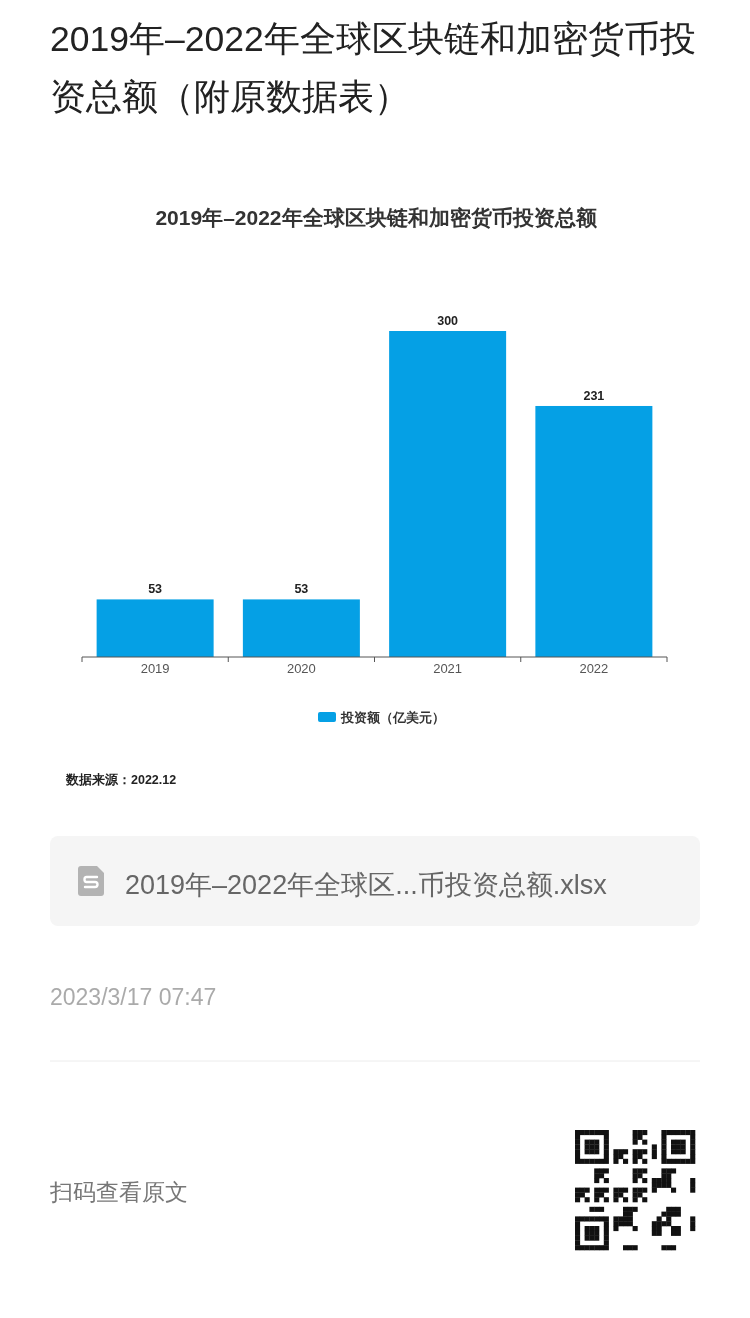 The height and width of the screenshot is (1318, 750). Describe the element at coordinates (392, 717) in the screenshot. I see `legend-label: 投资额（亿美元）` at that location.